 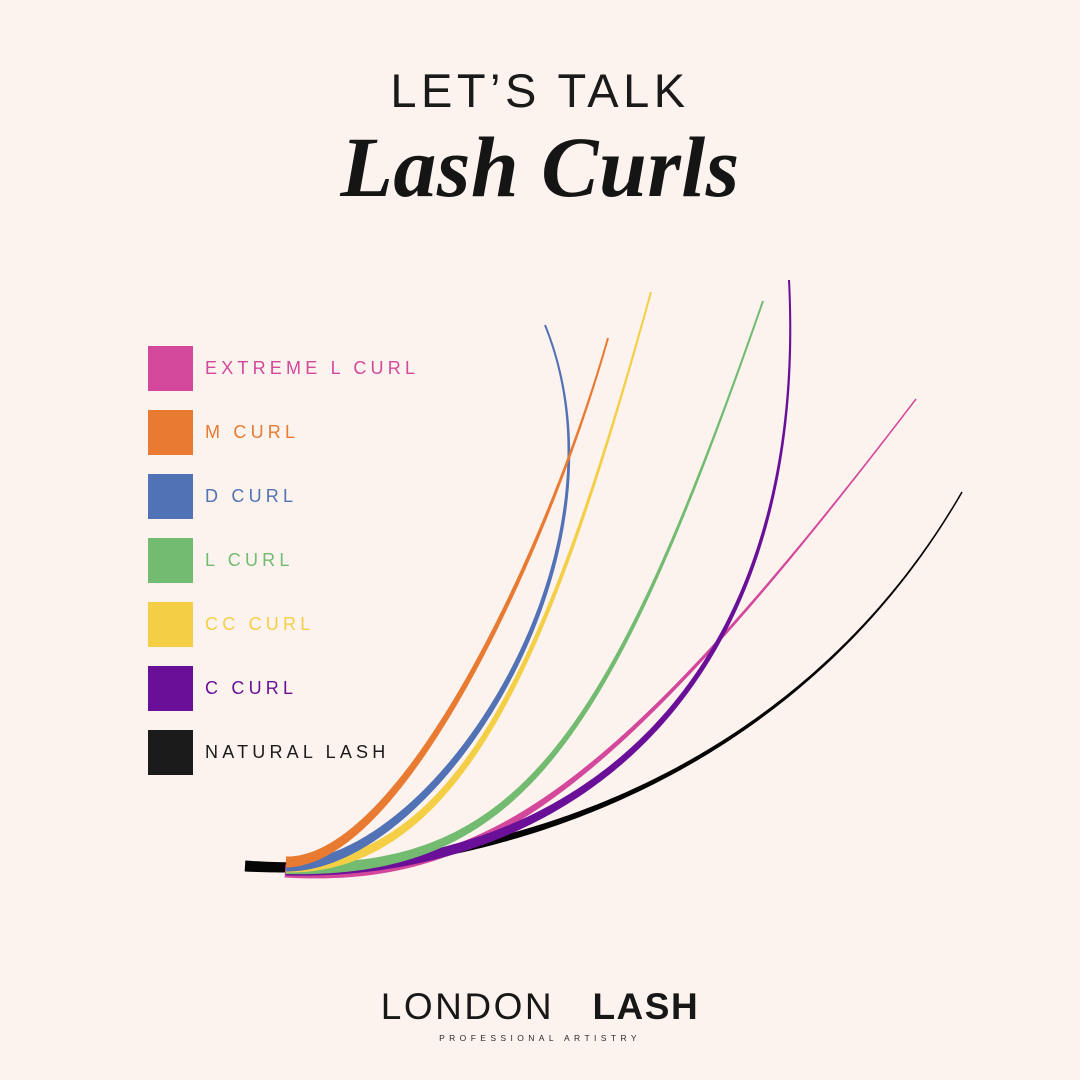 What do you see at coordinates (251, 496) in the screenshot?
I see `legend-label-d-curl: D CURL` at bounding box center [251, 496].